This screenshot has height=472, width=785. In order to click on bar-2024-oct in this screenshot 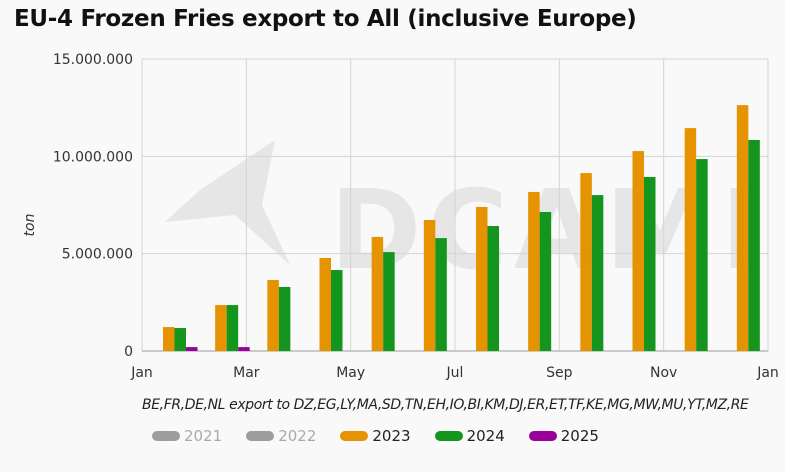, I will do `click(650, 263)`.